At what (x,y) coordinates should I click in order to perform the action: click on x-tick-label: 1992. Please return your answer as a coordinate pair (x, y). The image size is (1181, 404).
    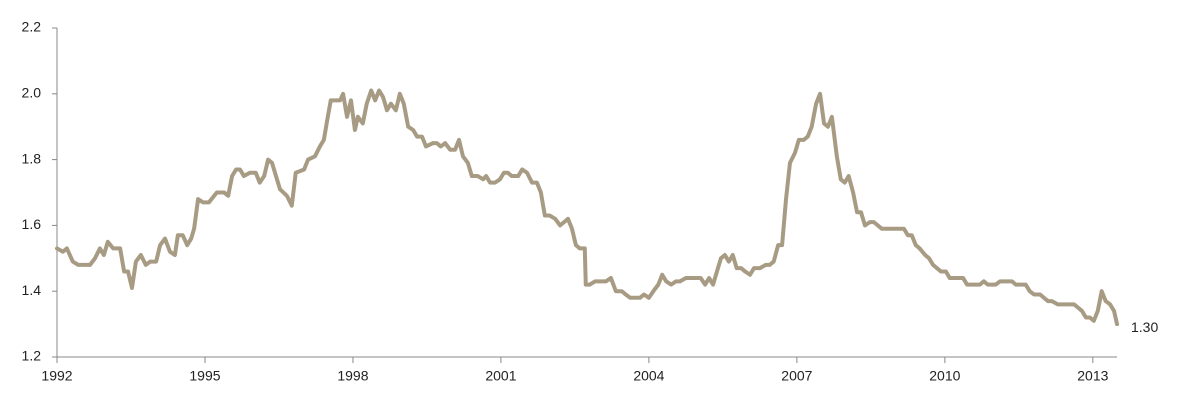
    Looking at the image, I should click on (56, 376).